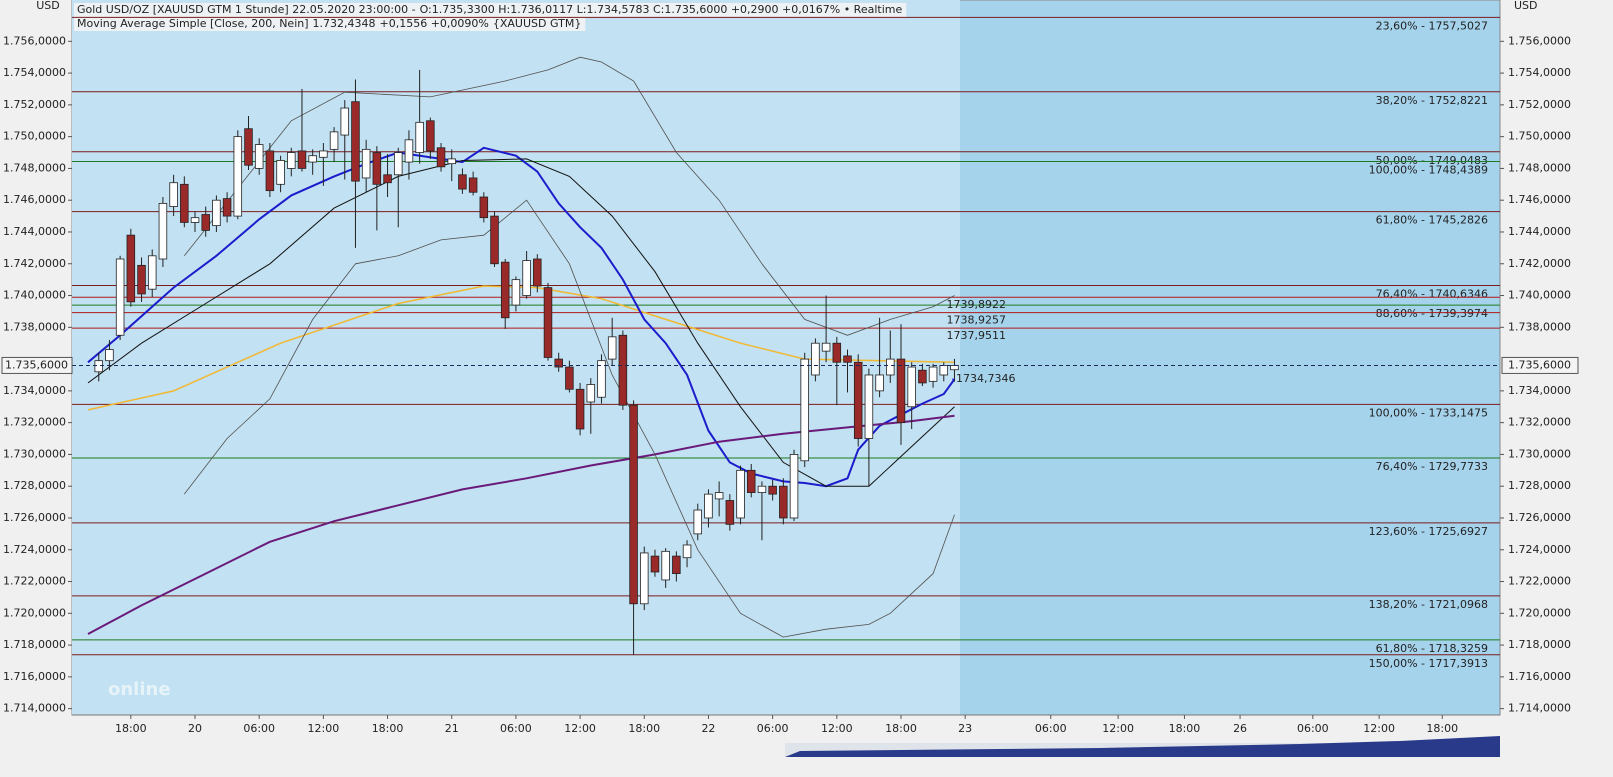 This screenshot has height=777, width=1613. Describe the element at coordinates (977, 320) in the screenshot. I see `price-level-label: 1738,9257` at that location.